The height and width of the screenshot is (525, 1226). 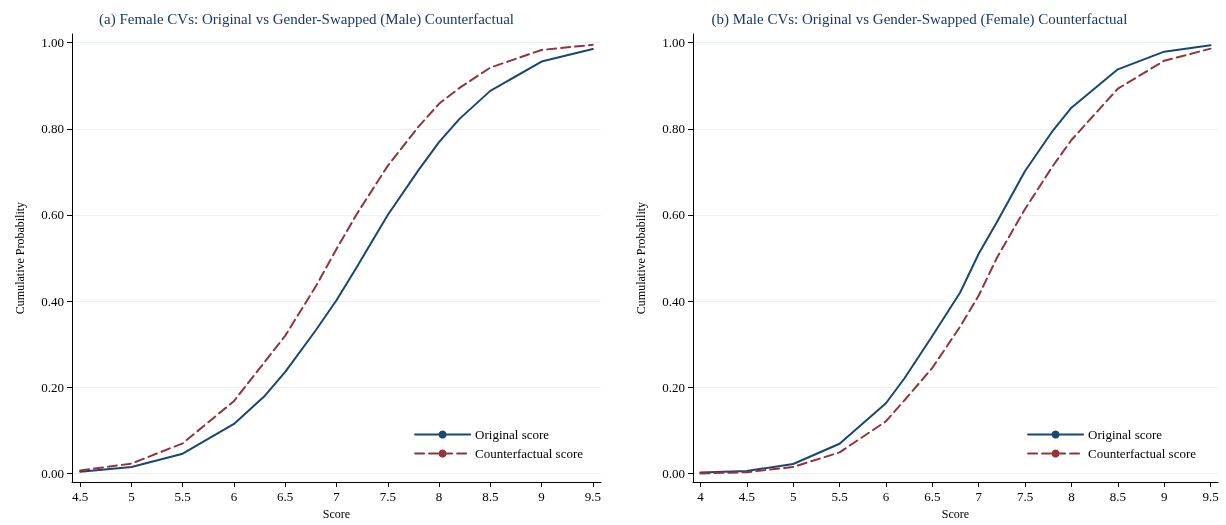 What do you see at coordinates (306, 19) in the screenshot?
I see `chart-title: (a) Female CVs: Original vs Gender-Swapped (Male) Counterfactual` at bounding box center [306, 19].